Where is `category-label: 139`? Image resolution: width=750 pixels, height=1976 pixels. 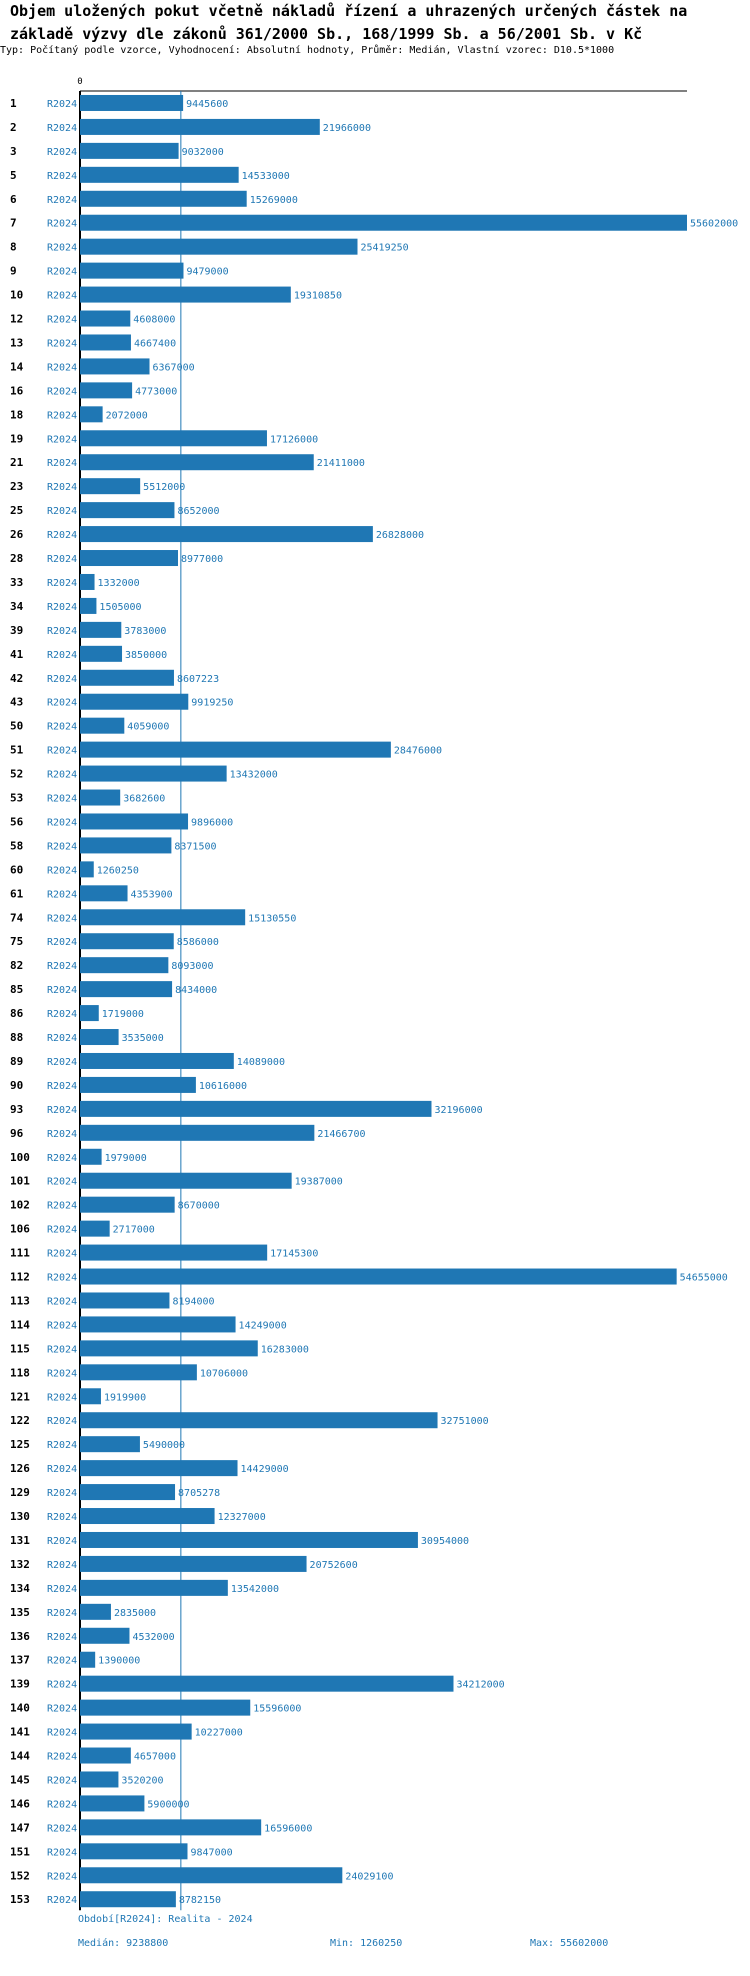
category-label: 139 is located at coordinates (20, 1684).